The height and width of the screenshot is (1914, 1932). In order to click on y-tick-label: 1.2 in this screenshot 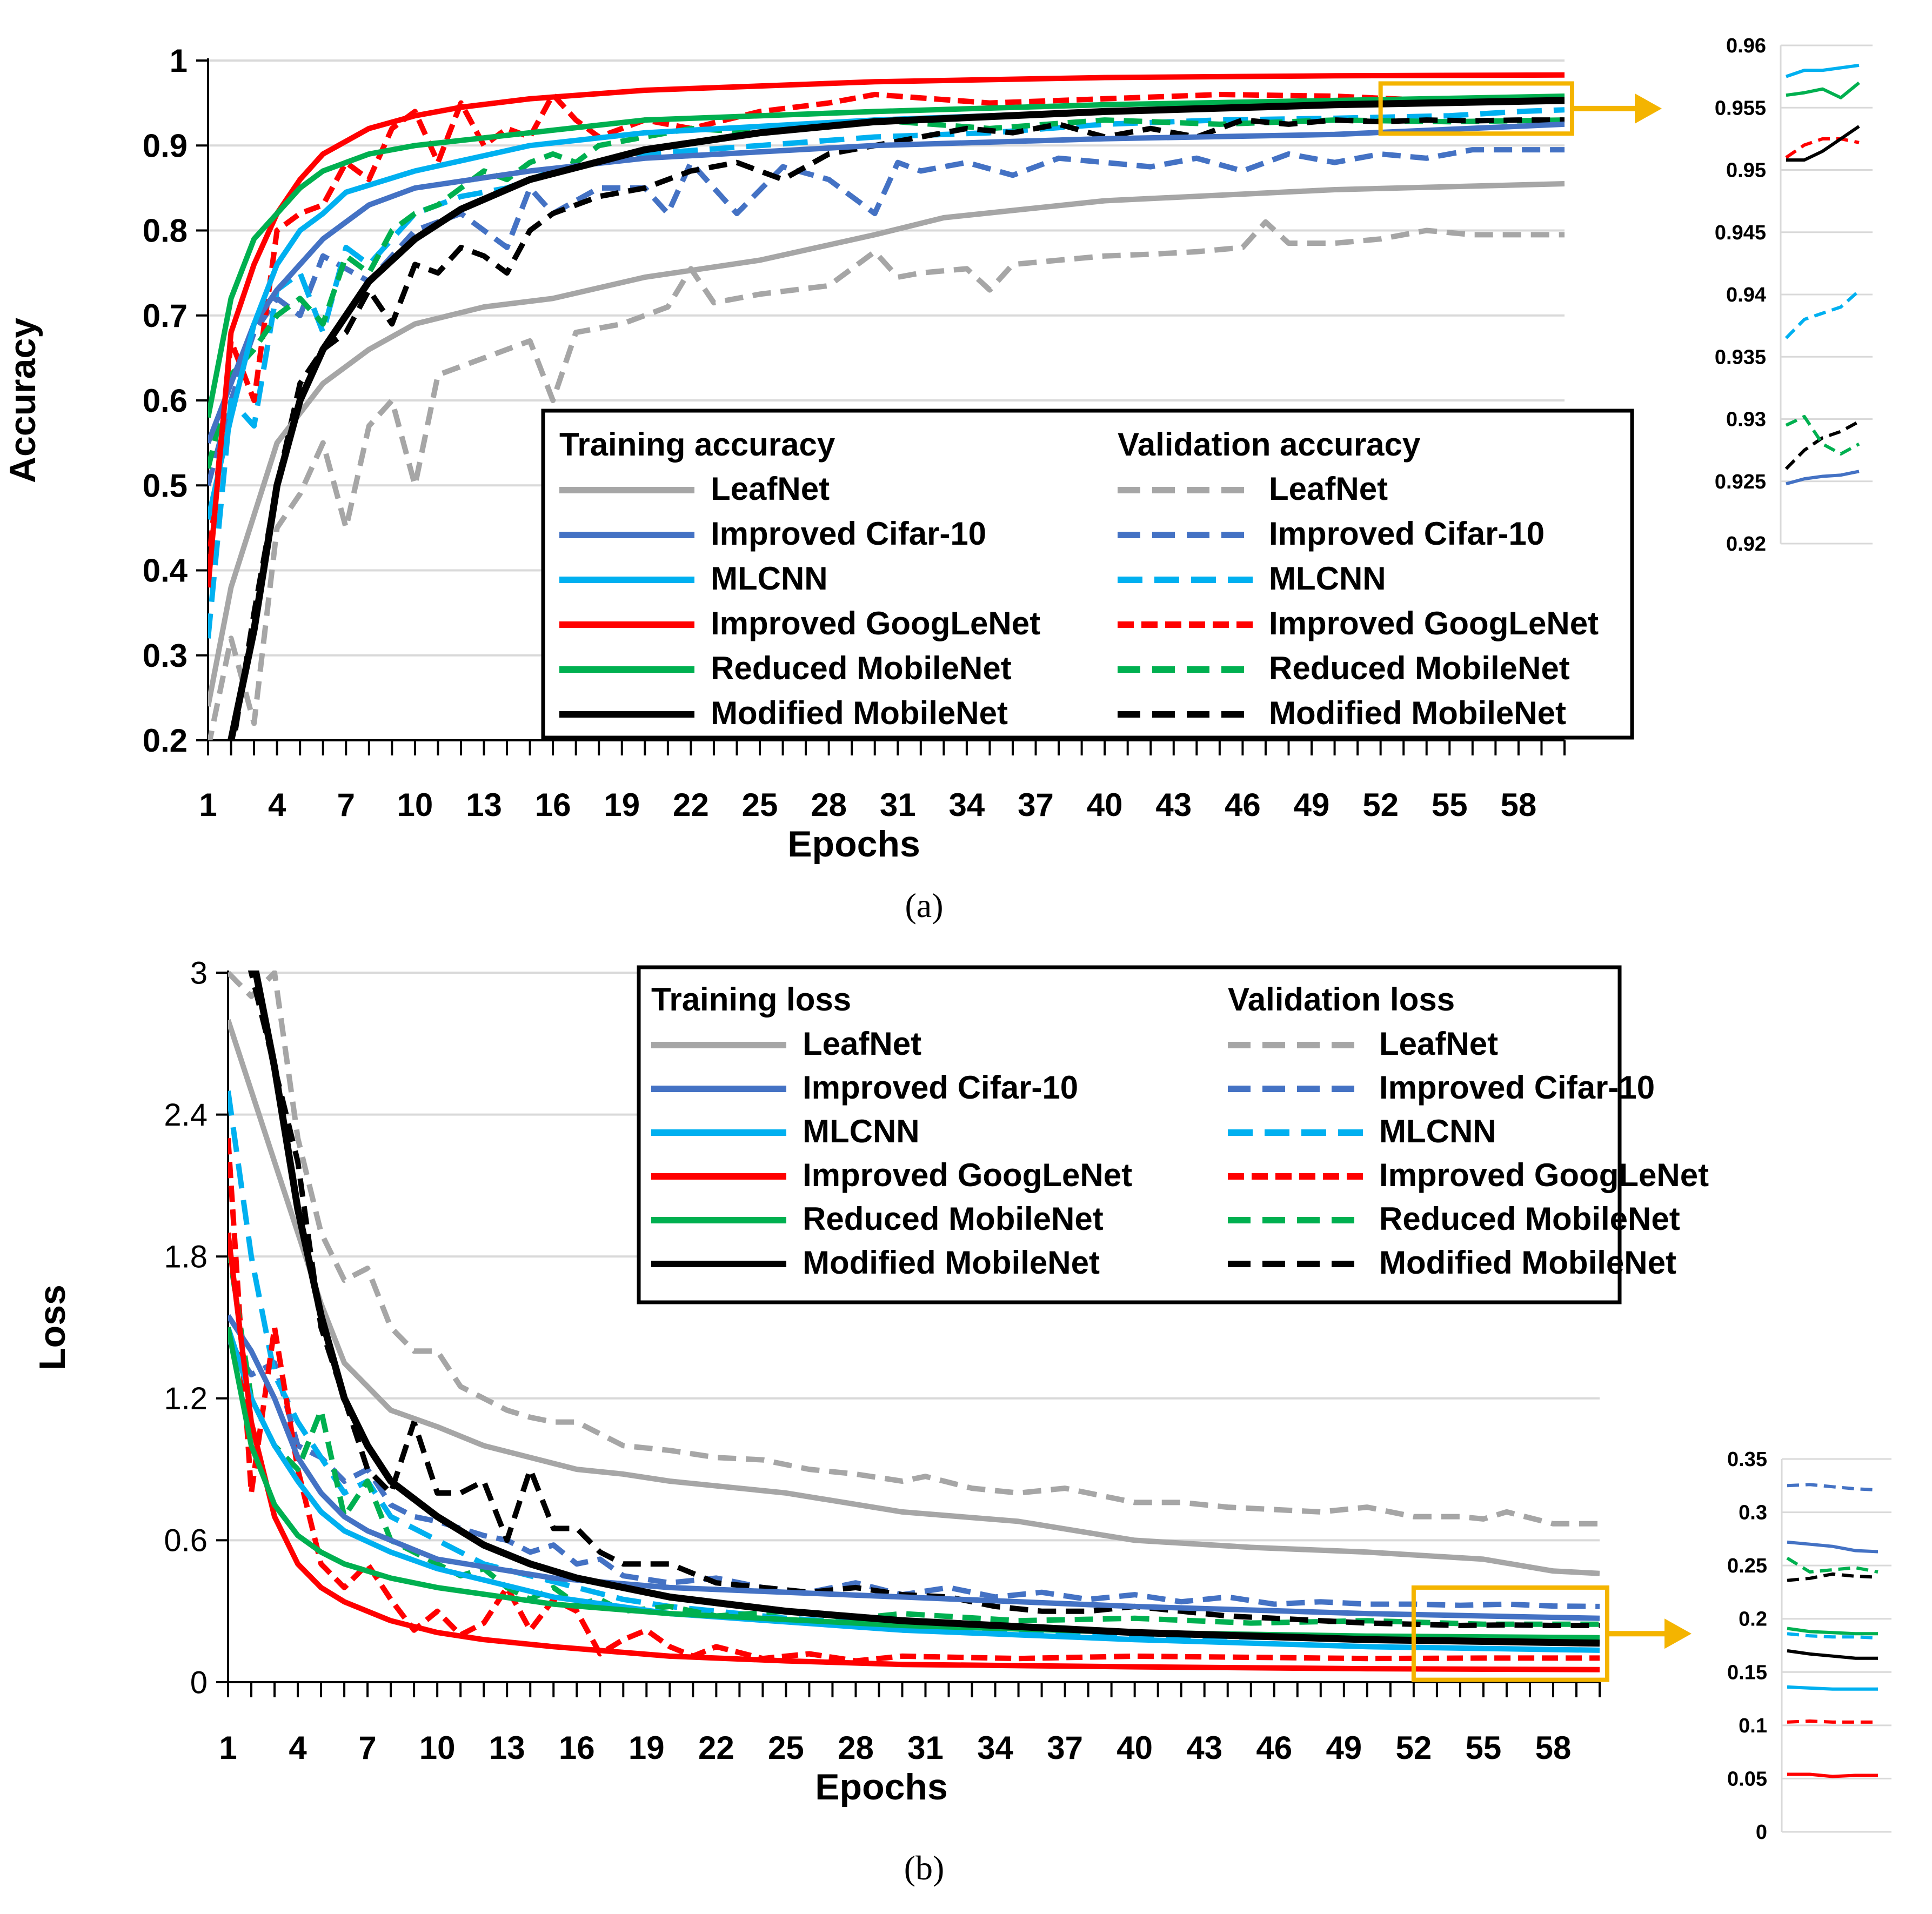, I will do `click(186, 1399)`.